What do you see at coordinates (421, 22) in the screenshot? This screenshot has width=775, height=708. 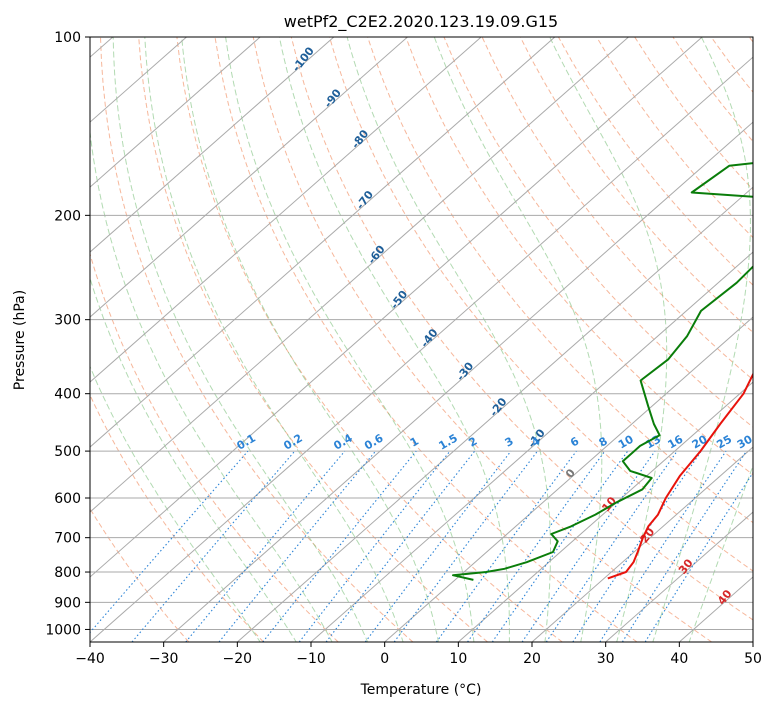 I see `chart-title: wetPf2_C2E2.2020.123.19.09.G15` at bounding box center [421, 22].